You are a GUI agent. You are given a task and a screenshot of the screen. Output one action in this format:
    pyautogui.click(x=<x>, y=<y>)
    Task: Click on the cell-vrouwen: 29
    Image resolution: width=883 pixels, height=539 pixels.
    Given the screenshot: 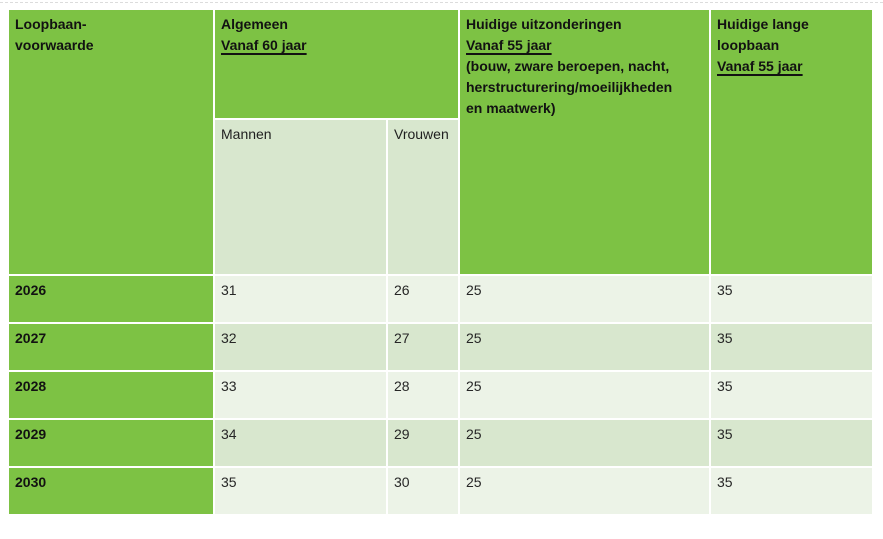 What is the action you would take?
    pyautogui.click(x=423, y=443)
    